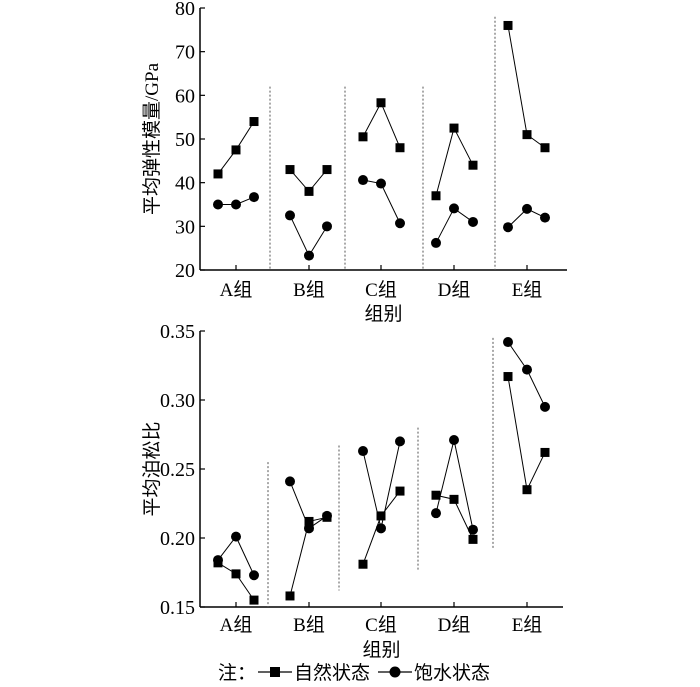 This screenshot has height=687, width=700. Describe the element at coordinates (395, 672) in the screenshot. I see `legend-circle-marker` at that location.